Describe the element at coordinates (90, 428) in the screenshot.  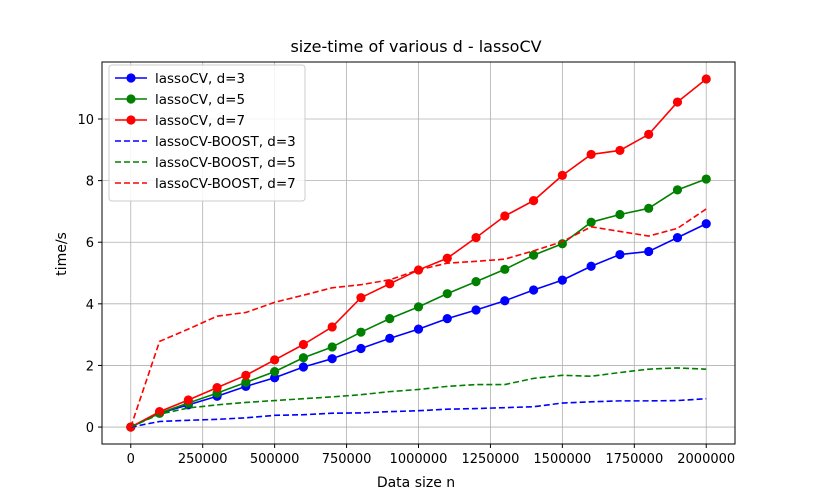
I see `y-tick-label: 0` at that location.